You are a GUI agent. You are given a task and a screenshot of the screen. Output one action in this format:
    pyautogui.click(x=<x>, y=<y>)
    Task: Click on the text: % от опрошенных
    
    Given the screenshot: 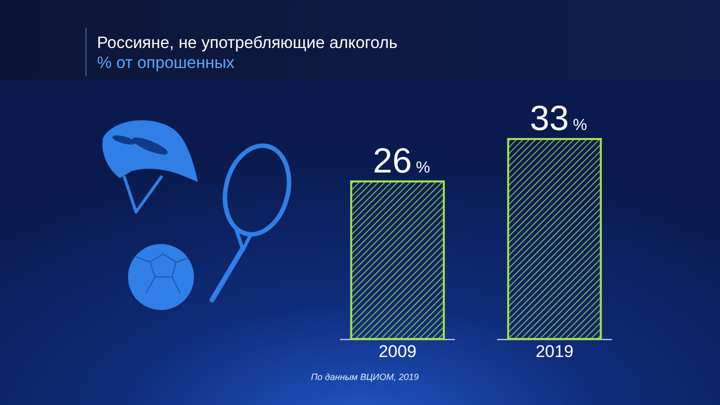 What is the action you would take?
    pyautogui.click(x=166, y=63)
    